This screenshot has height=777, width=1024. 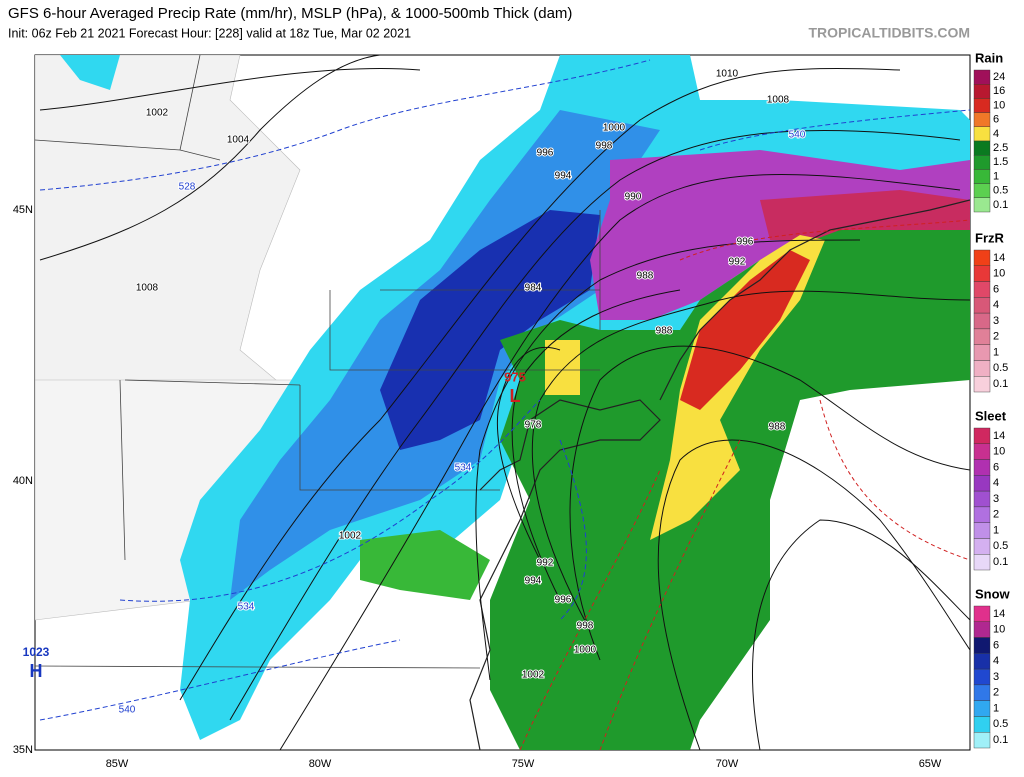 I want to click on lat-label: 45N, so click(x=23, y=210).